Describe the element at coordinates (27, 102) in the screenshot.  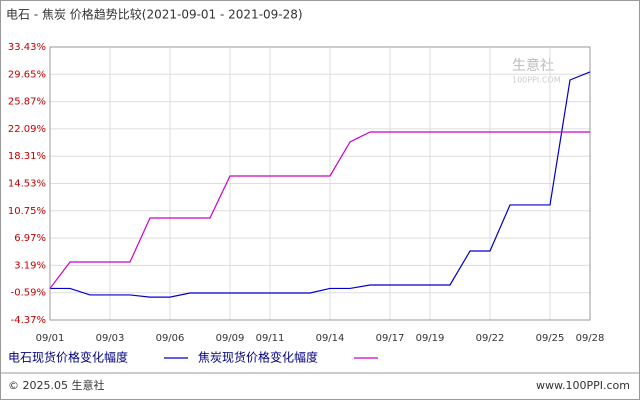
I see `y-tick-label: 25.87%` at that location.